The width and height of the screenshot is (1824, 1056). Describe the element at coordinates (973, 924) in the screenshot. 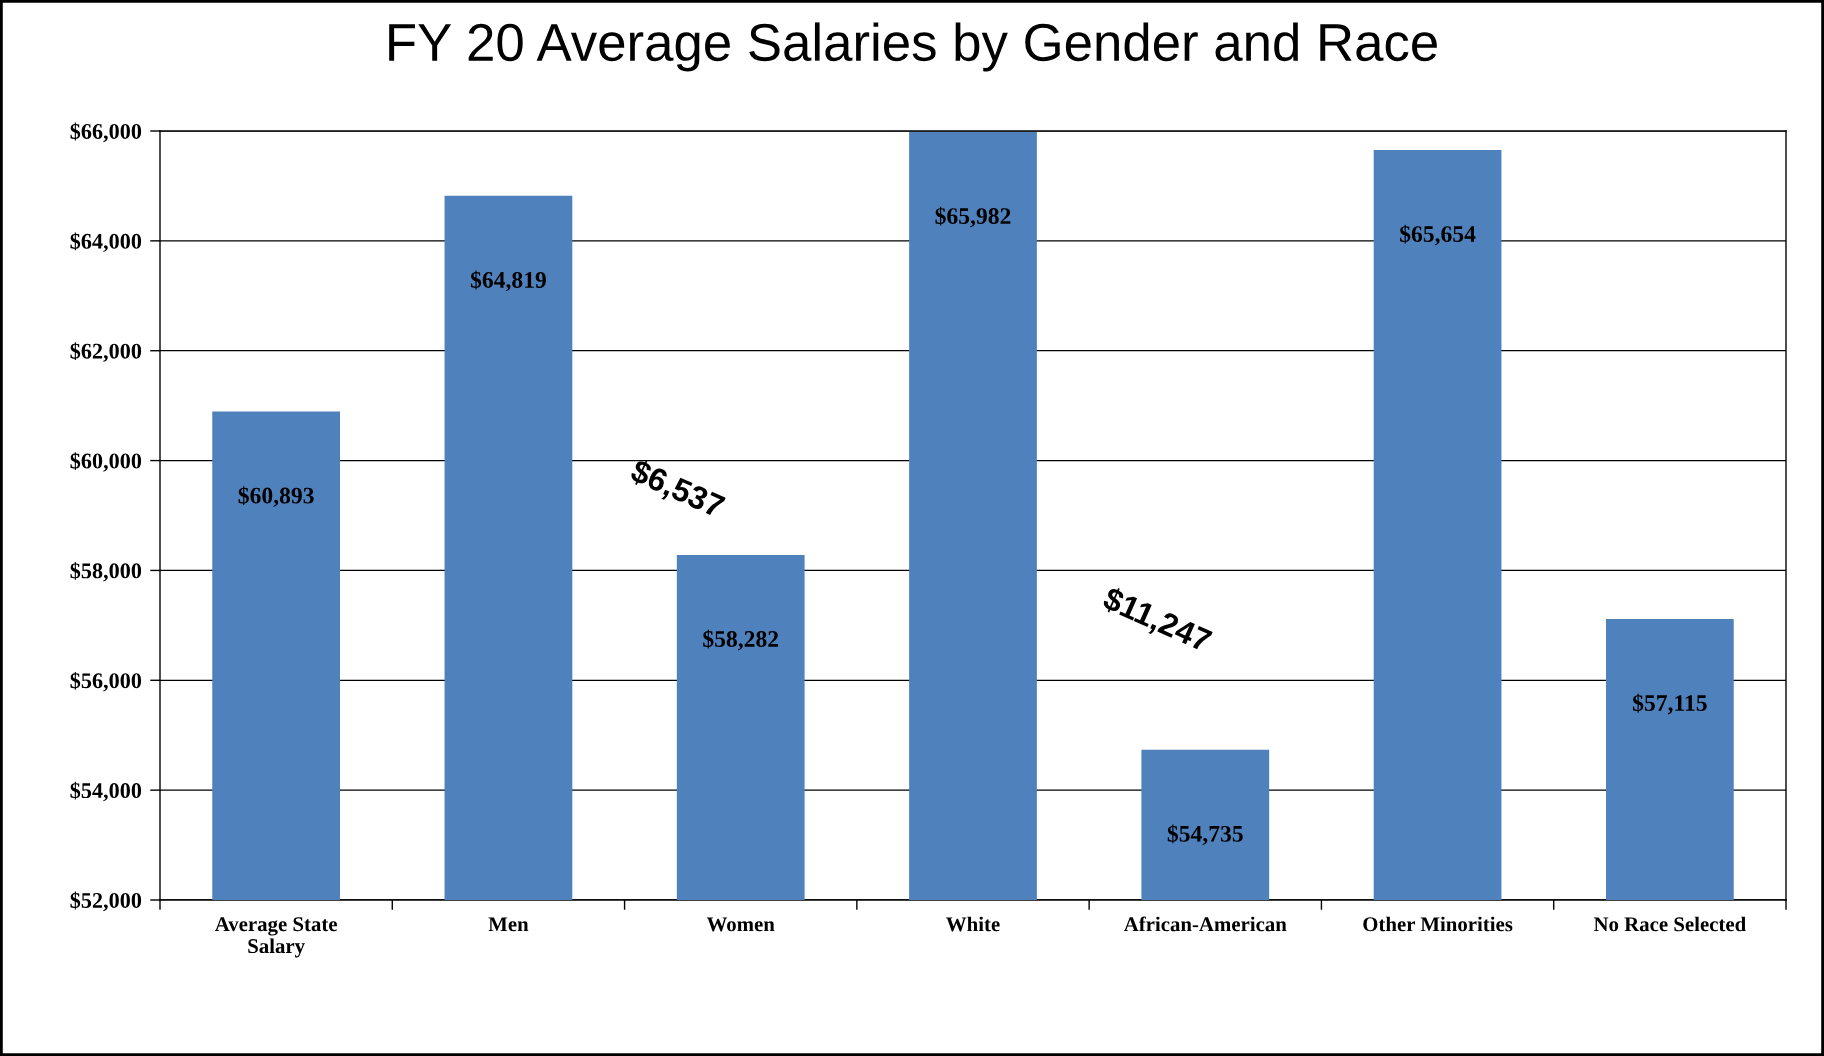

I see `x-tick-label: White` at that location.